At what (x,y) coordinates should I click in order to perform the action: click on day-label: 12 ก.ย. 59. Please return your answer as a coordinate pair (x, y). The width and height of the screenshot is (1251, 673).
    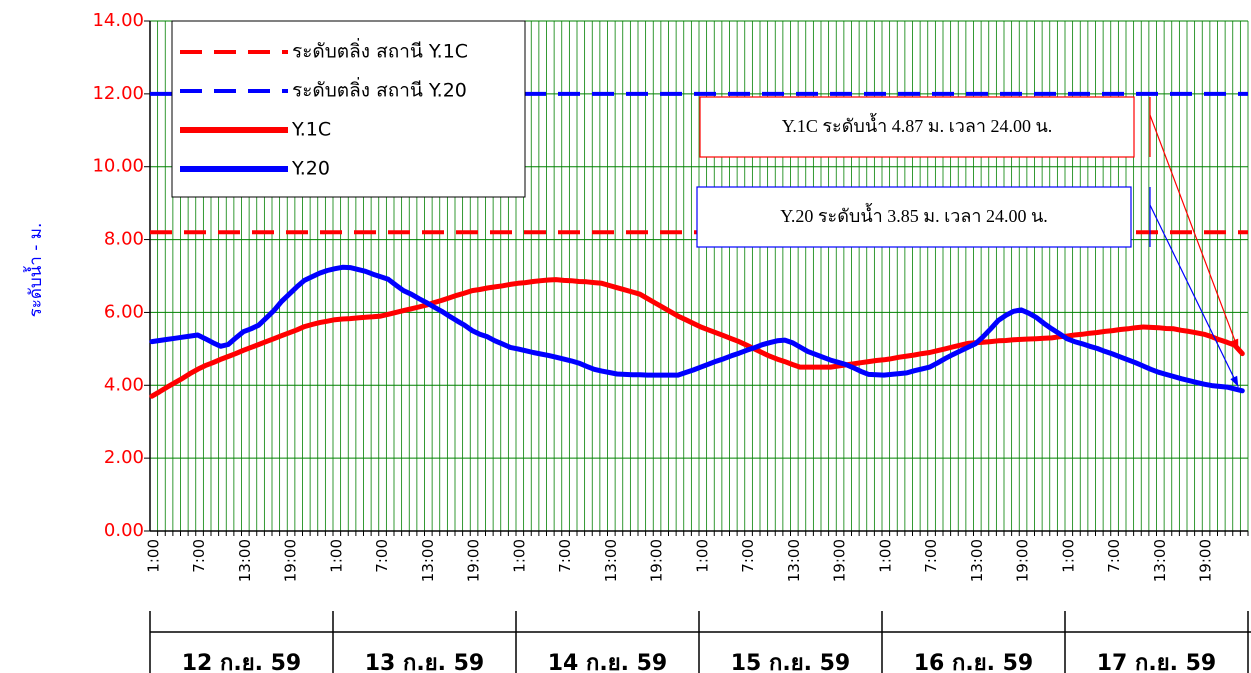
    Looking at the image, I should click on (241, 662).